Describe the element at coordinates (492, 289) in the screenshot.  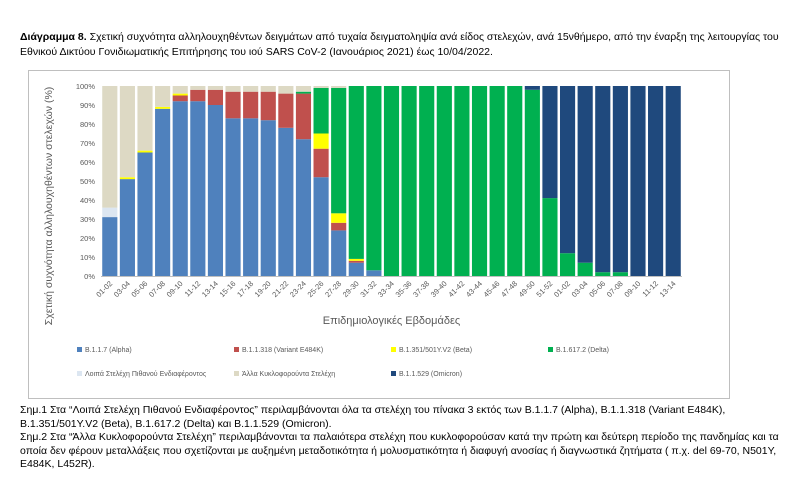
I see `x-tick-label: 45-46` at that location.